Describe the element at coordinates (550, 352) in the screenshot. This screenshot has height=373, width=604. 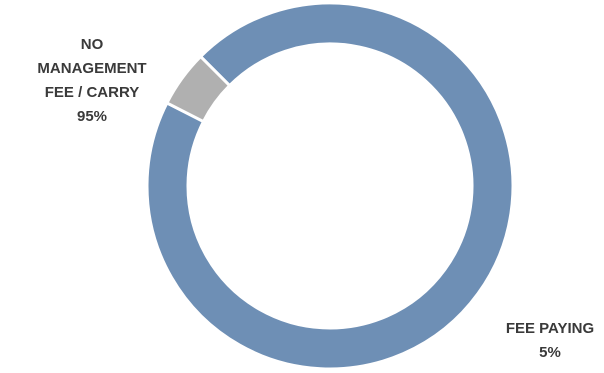
I see `slice-percent-label: 5%` at that location.